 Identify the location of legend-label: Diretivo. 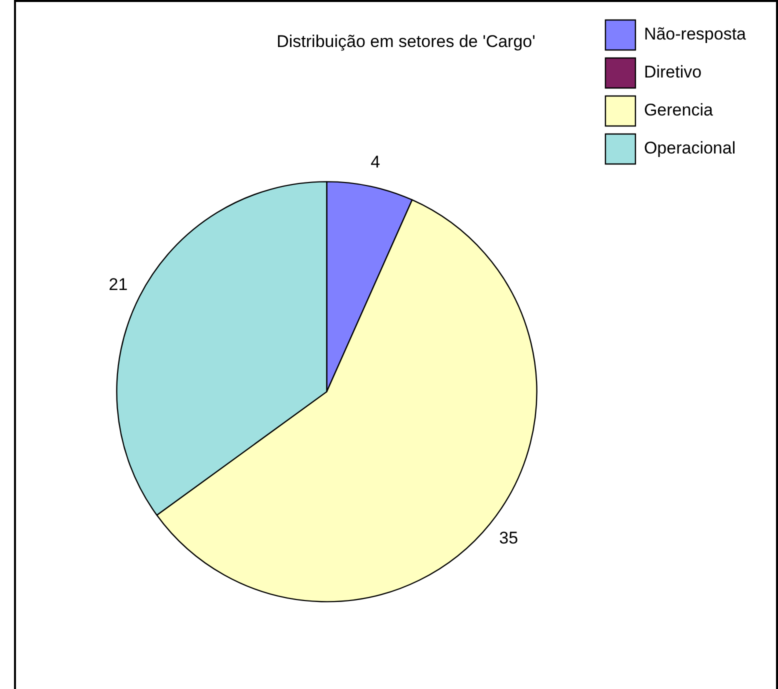
(673, 72).